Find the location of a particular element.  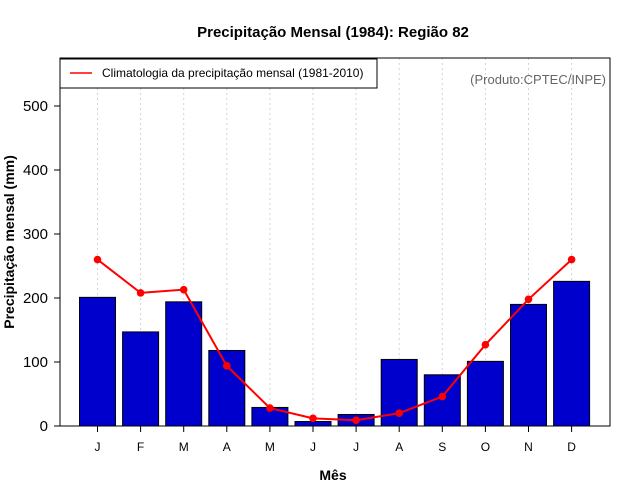

x-axis-title: Mês is located at coordinates (332, 475).